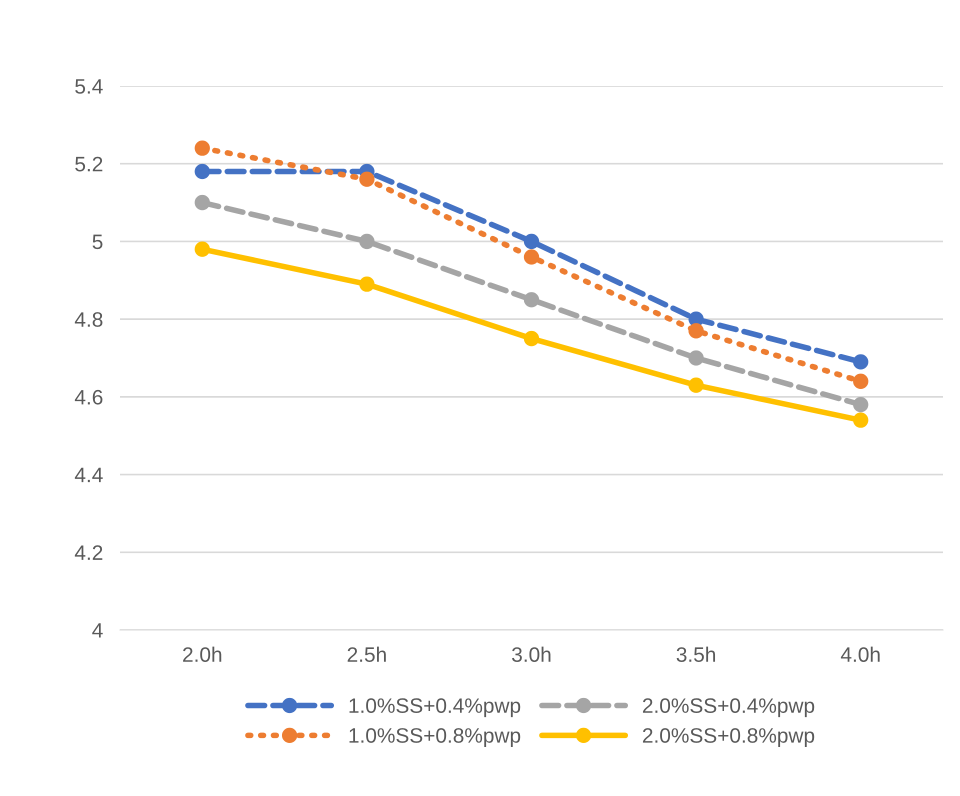  I want to click on legend-label: 2.0%SS+0.4%pwp, so click(728, 708).